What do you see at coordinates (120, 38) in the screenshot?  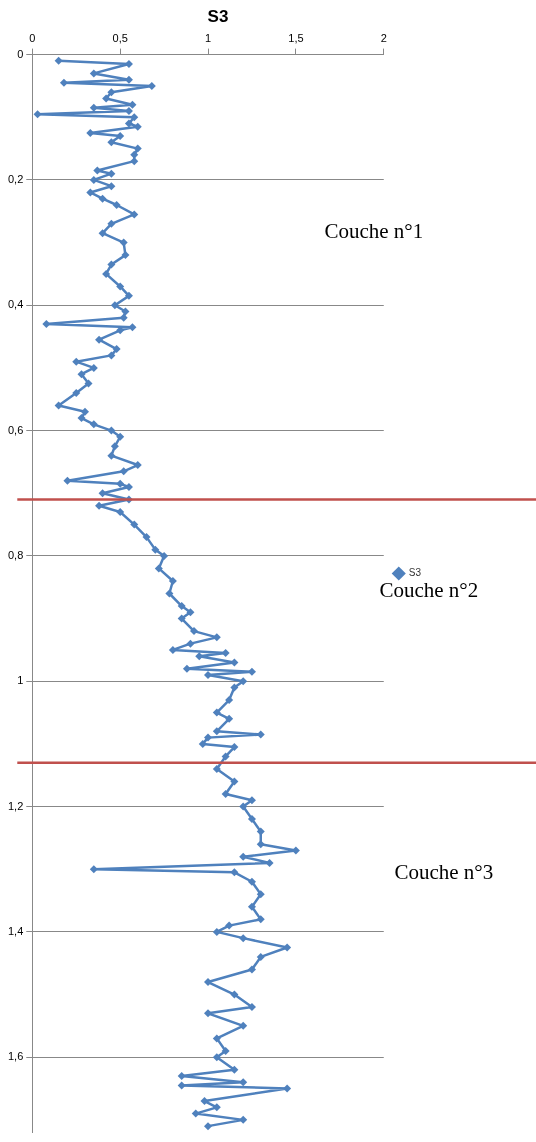 I see `x-tick-label: 0,5` at bounding box center [120, 38].